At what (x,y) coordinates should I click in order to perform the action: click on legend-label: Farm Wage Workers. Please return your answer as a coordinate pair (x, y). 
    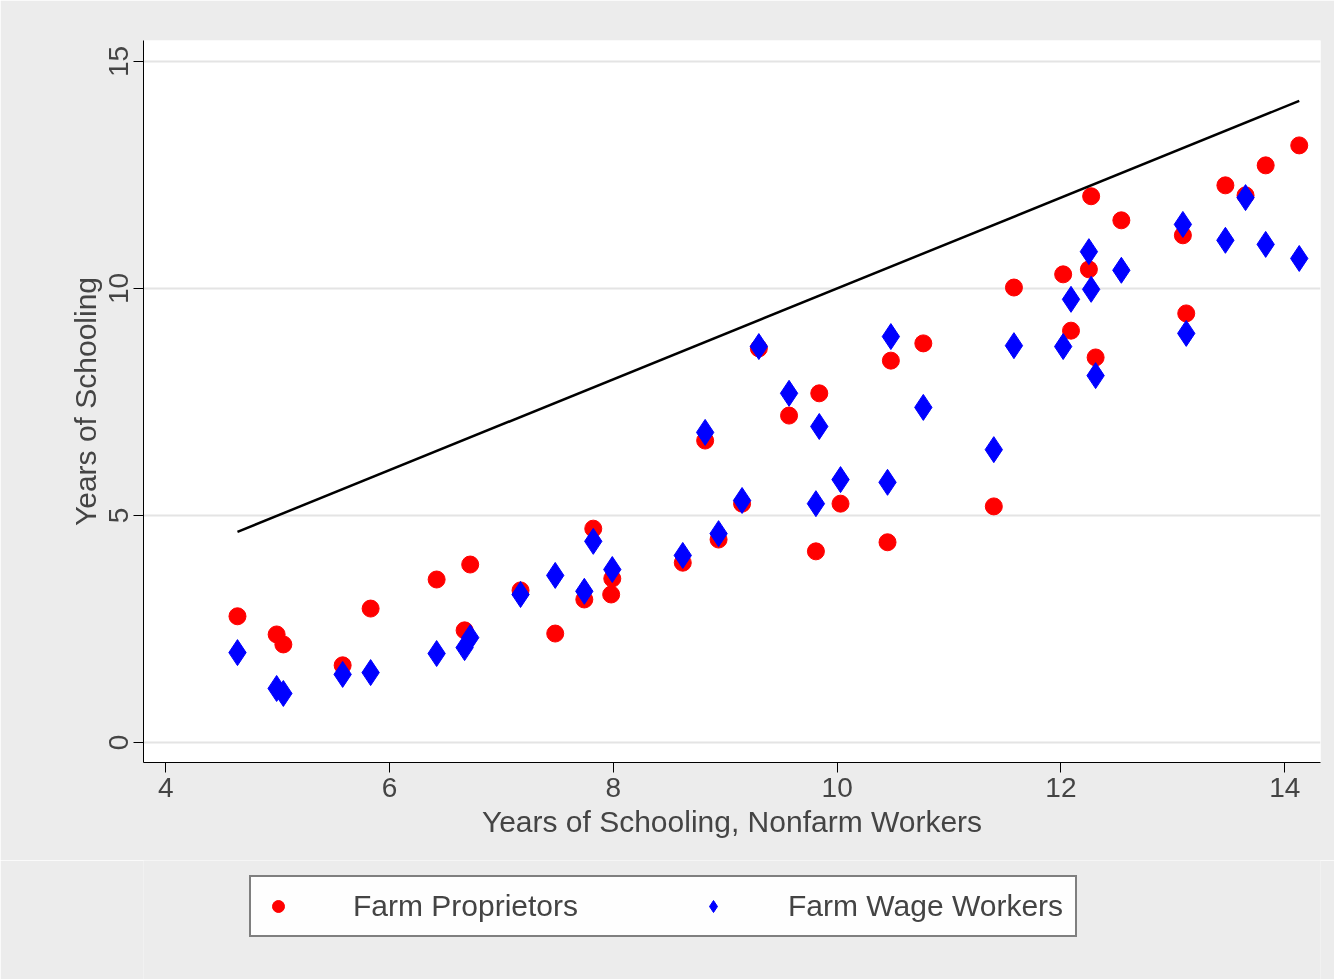
    Looking at the image, I should click on (926, 906).